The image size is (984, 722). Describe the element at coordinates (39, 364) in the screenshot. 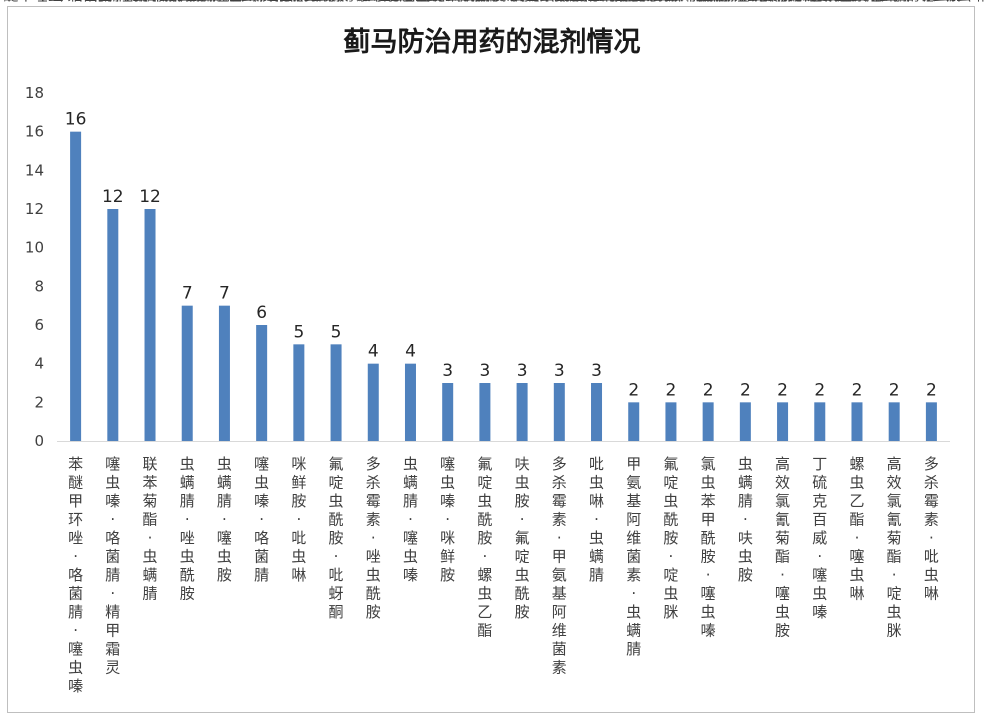

I see `y-tick-label: 4` at that location.